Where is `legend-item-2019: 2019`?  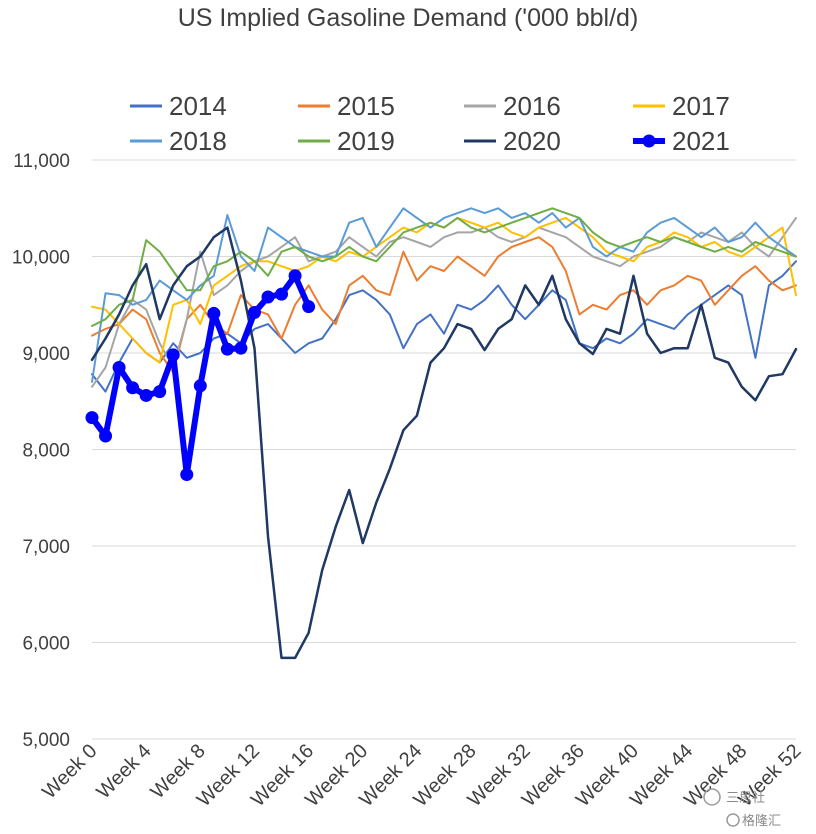 legend-item-2019: 2019 is located at coordinates (346, 141).